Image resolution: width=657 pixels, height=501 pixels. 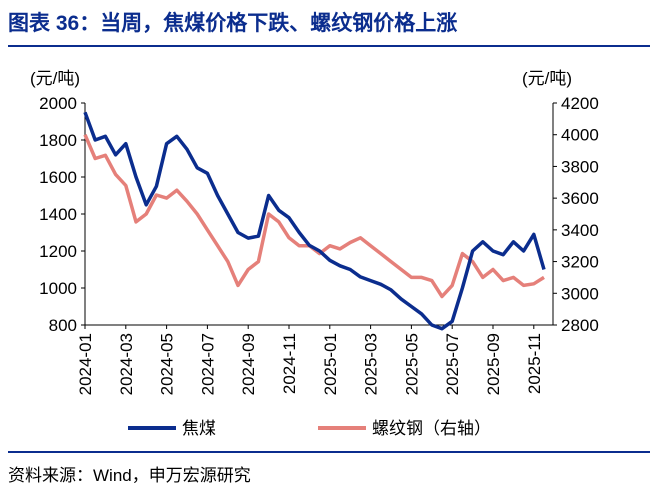 I want to click on chart-title: 图表 36：当周，焦煤价格下跌、螺纹钢价格上涨, so click(x=232, y=23).